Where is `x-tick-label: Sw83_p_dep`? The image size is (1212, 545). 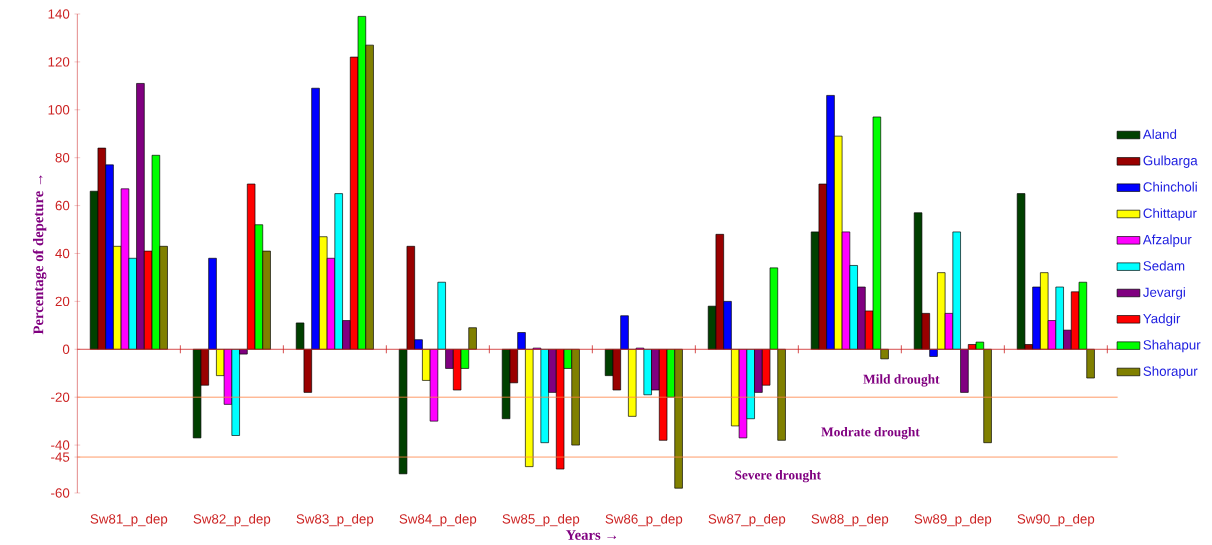 x-tick-label: Sw83_p_dep is located at coordinates (335, 520).